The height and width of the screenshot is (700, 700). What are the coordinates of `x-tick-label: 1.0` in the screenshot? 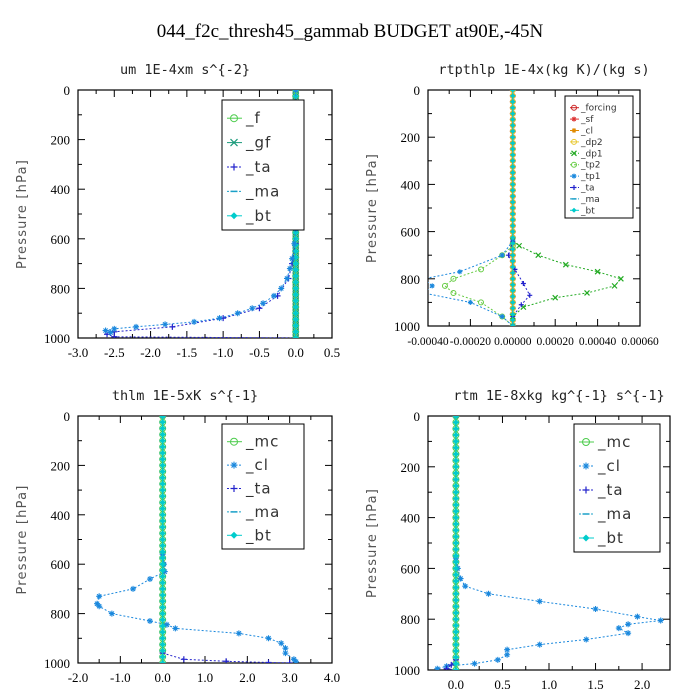 It's located at (549, 684).